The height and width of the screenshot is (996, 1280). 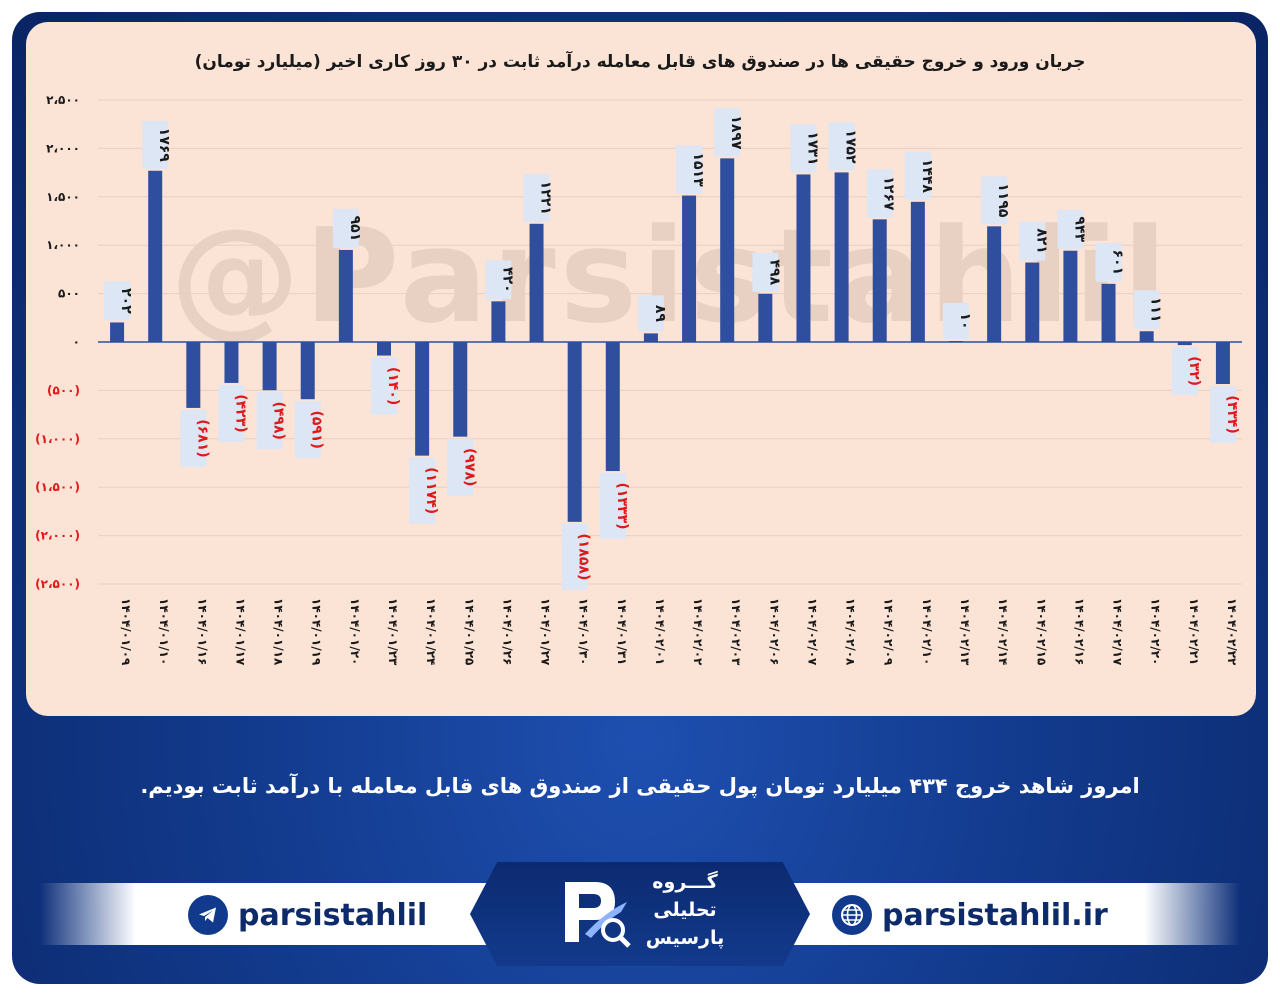 I want to click on x-tick-label: ۱۴۰۴/۰۲/۰۷, so click(x=812, y=632).